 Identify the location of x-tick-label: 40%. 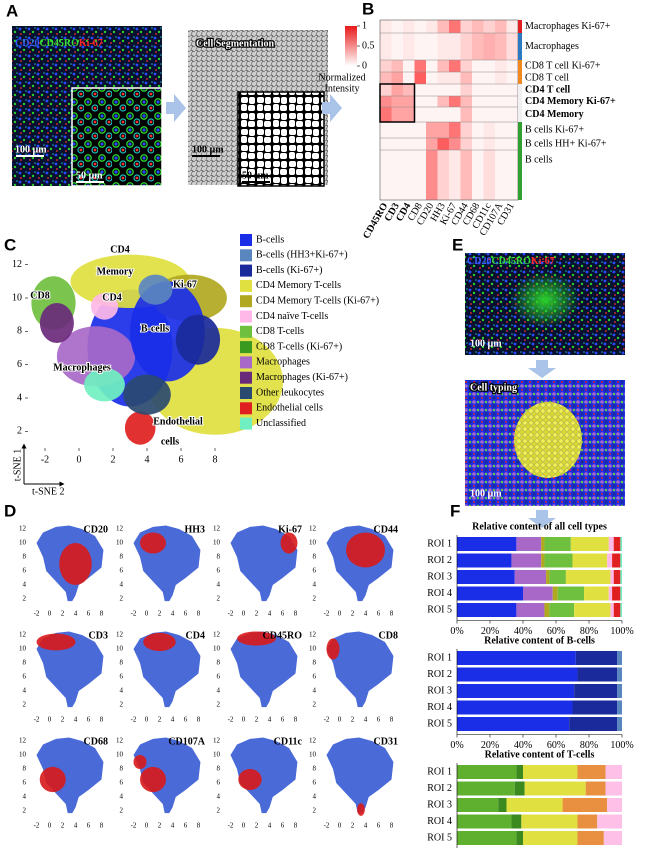
(523, 631).